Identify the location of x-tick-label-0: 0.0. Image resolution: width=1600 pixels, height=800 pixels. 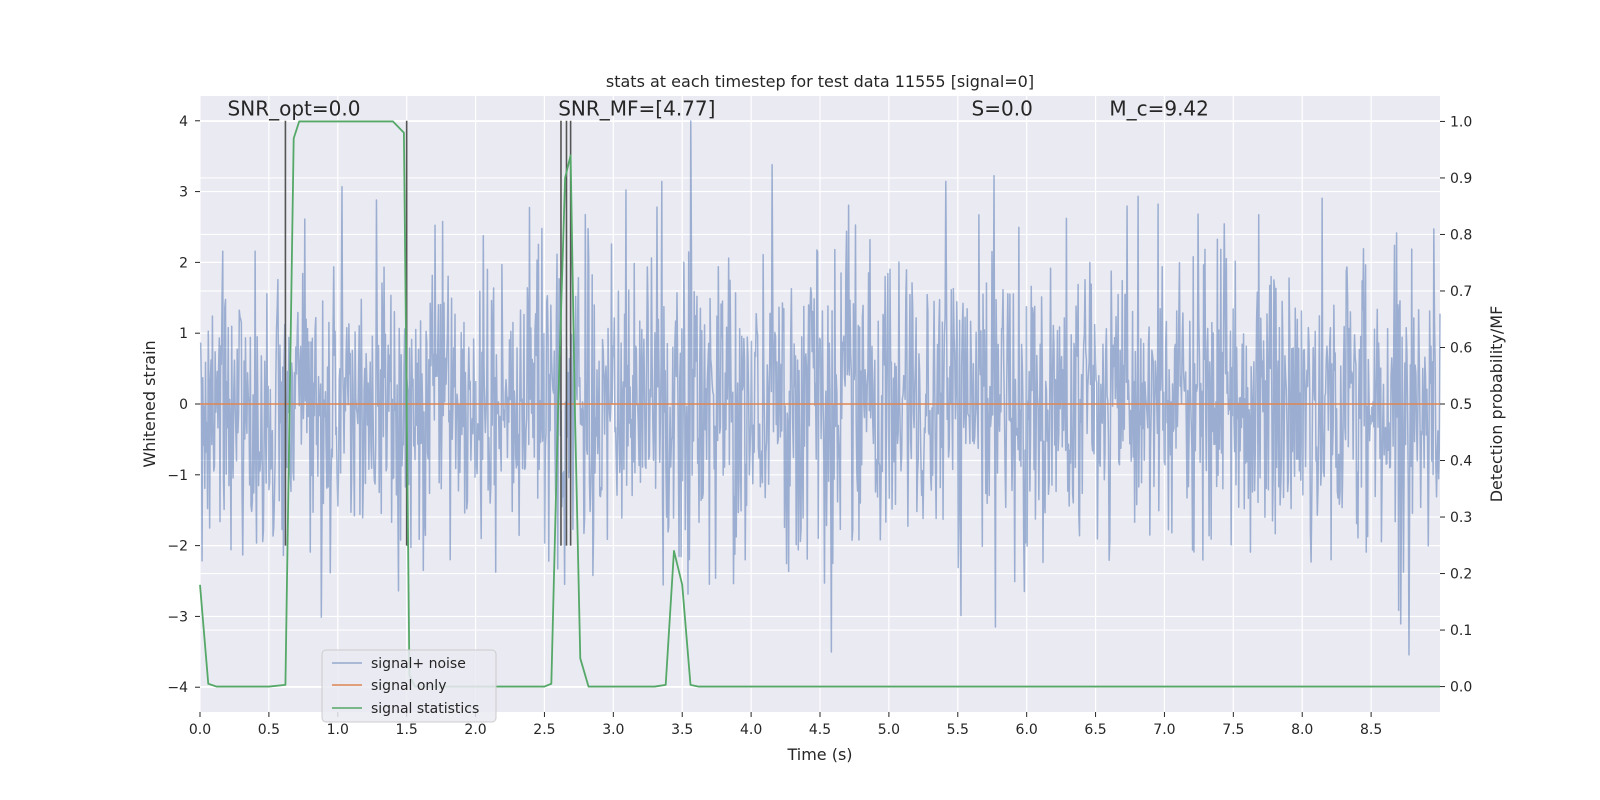
(200, 730).